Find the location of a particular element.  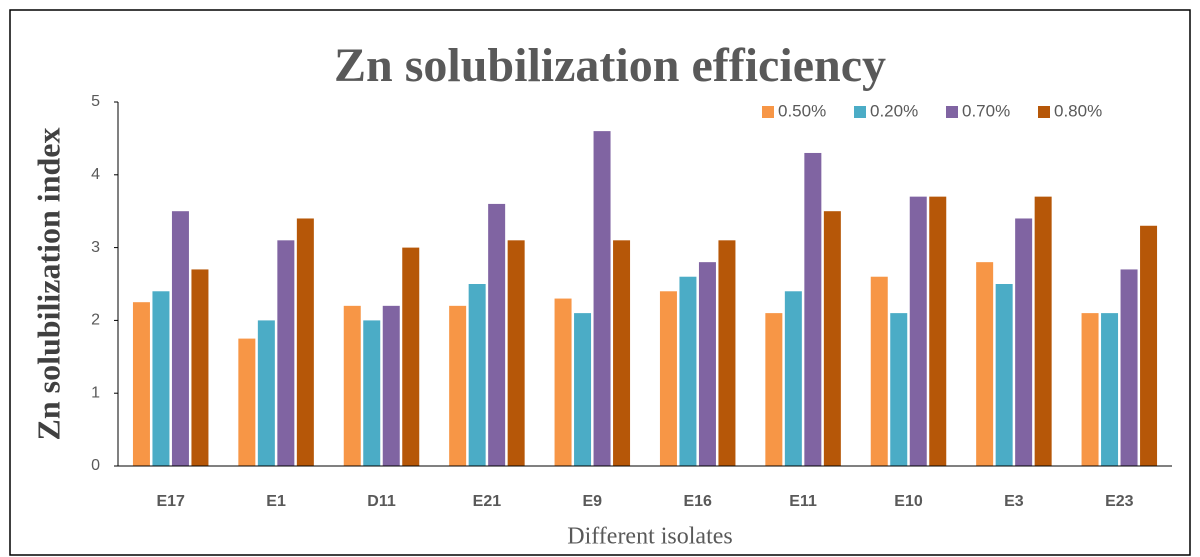

legend-label: 0.50% is located at coordinates (802, 110).